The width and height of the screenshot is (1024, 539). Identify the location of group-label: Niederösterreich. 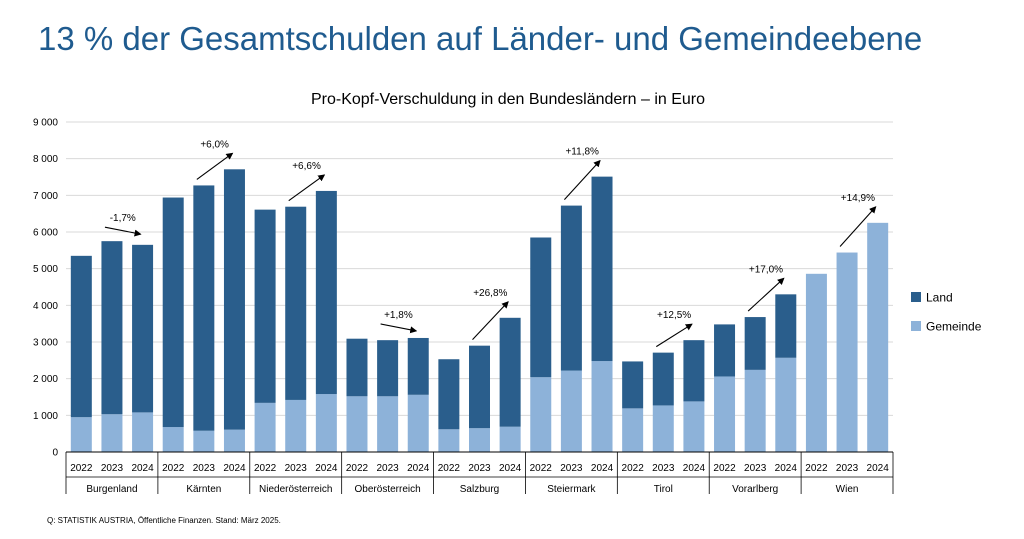
(295, 489).